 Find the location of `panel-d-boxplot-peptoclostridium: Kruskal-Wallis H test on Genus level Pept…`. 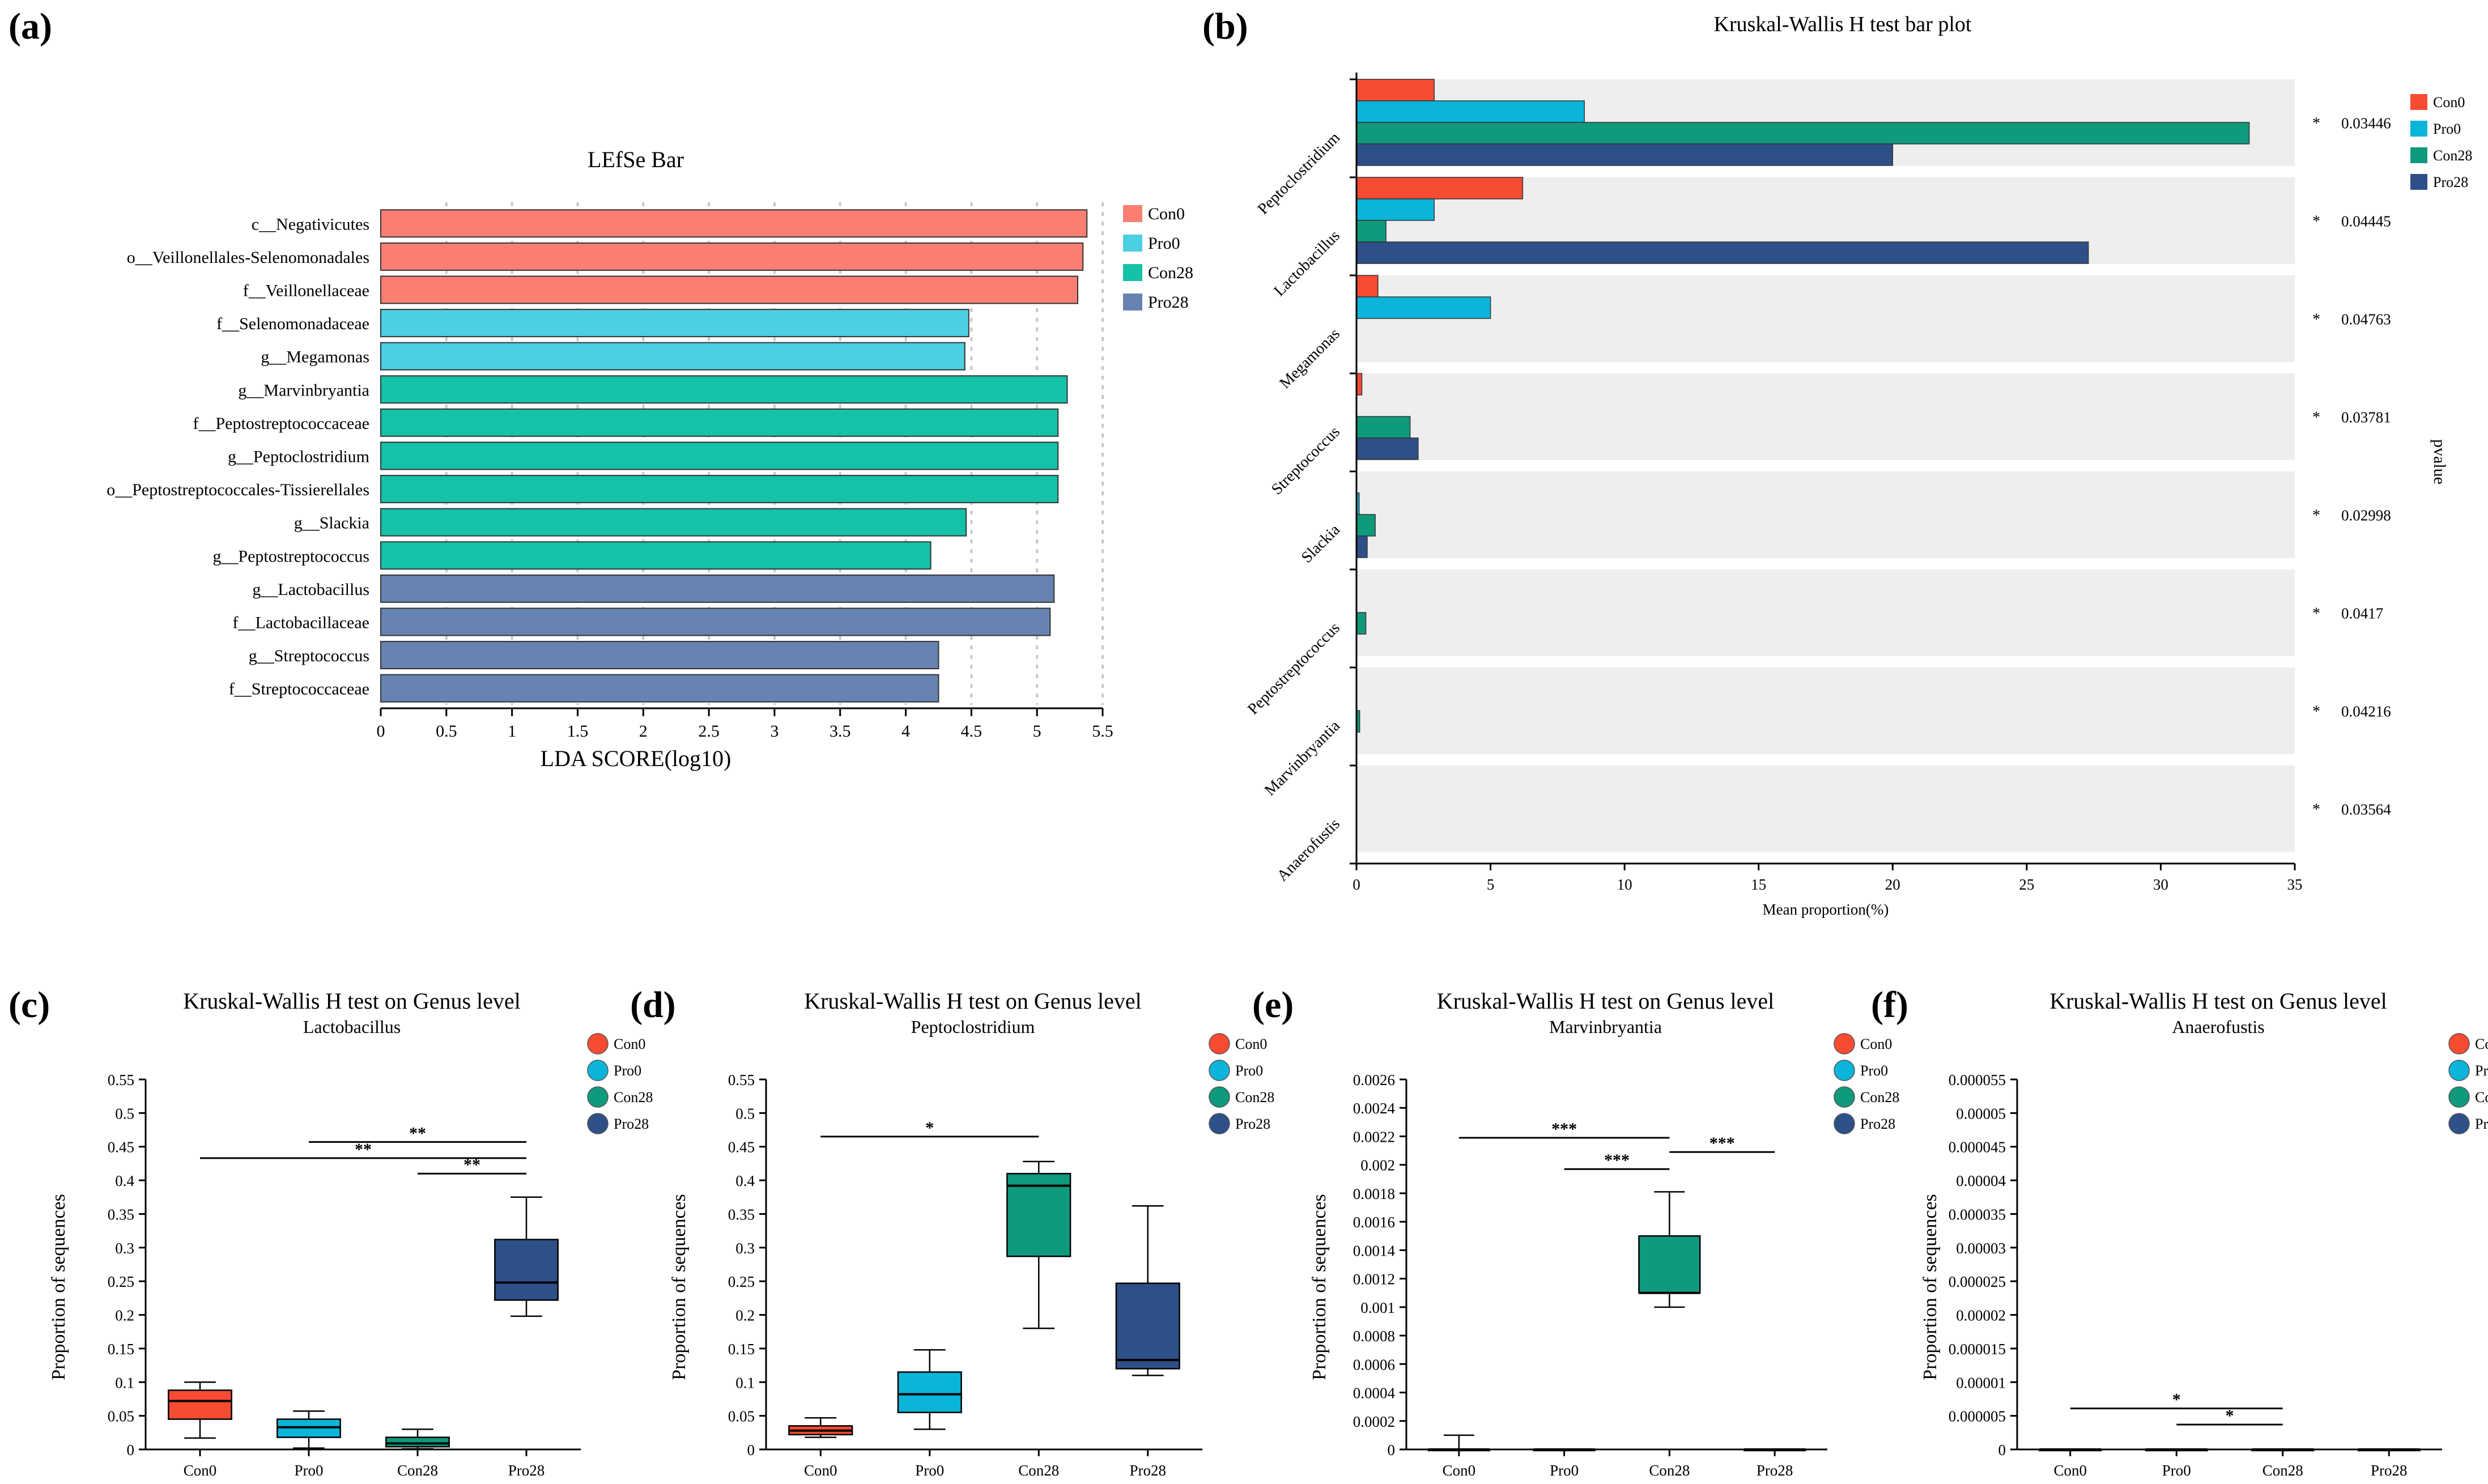

panel-d-boxplot-peptoclostridium: Kruskal-Wallis H test on Genus level Pept… is located at coordinates (971, 1233).